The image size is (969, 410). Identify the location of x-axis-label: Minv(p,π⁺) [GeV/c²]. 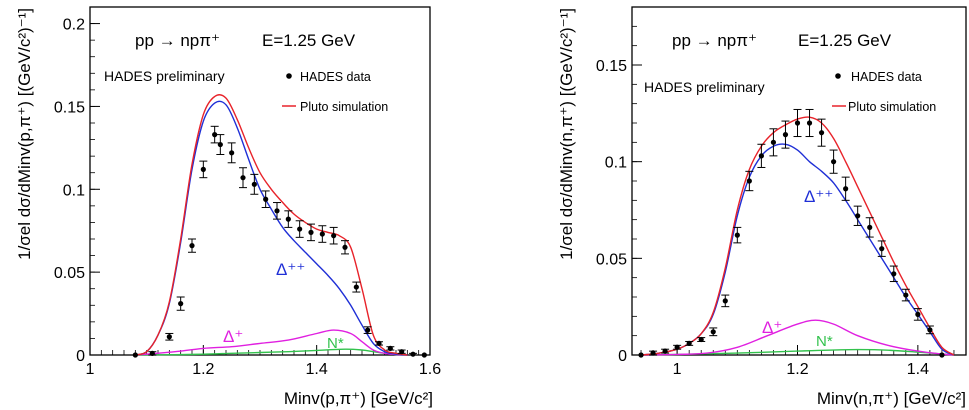
(358, 398).